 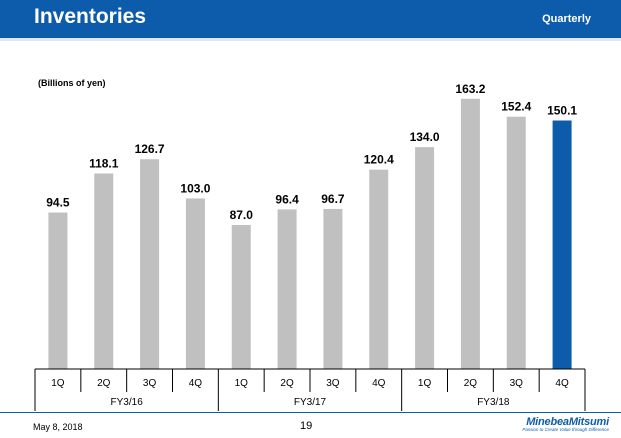 What do you see at coordinates (470, 89) in the screenshot?
I see `data-label: 163.2` at bounding box center [470, 89].